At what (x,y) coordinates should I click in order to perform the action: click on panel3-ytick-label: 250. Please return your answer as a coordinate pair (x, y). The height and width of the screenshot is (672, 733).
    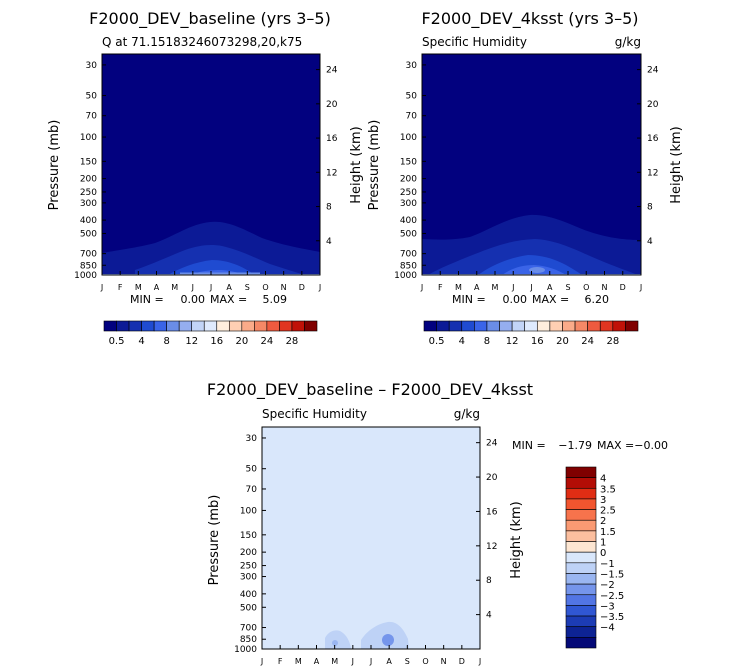
    Looking at the image, I should click on (248, 567).